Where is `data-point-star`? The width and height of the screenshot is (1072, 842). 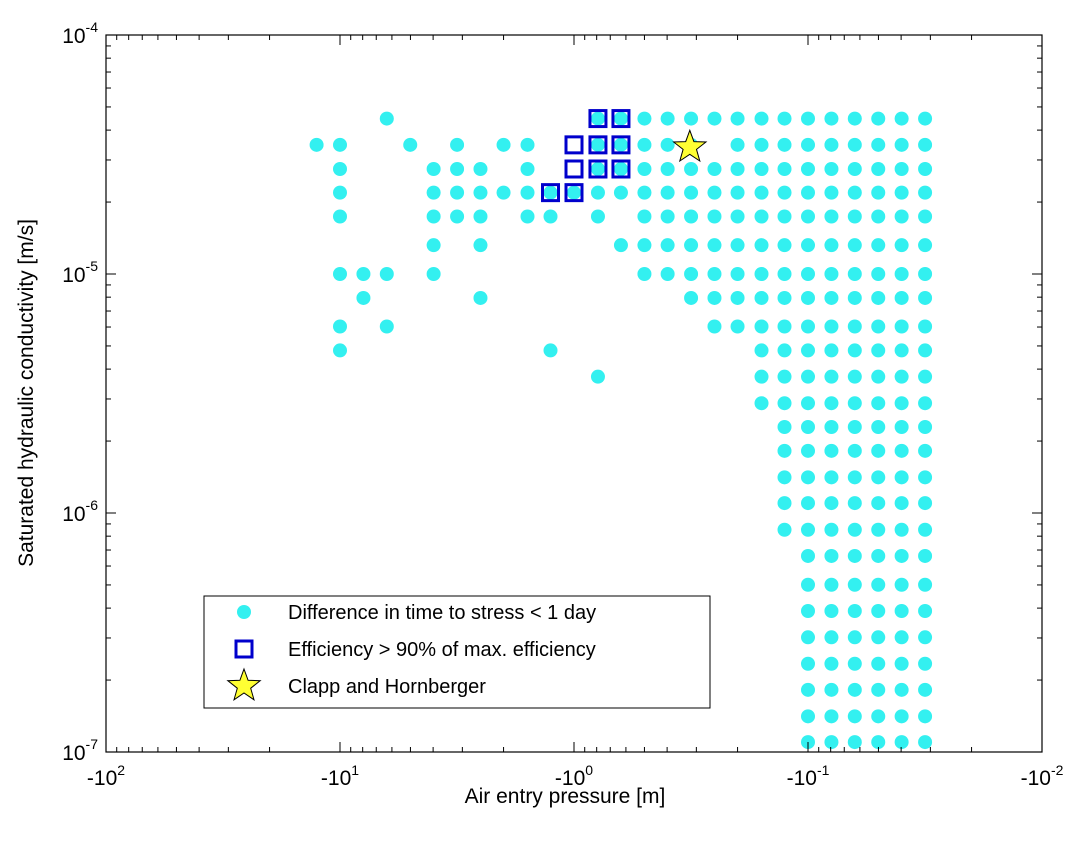
data-point-star is located at coordinates (690, 145).